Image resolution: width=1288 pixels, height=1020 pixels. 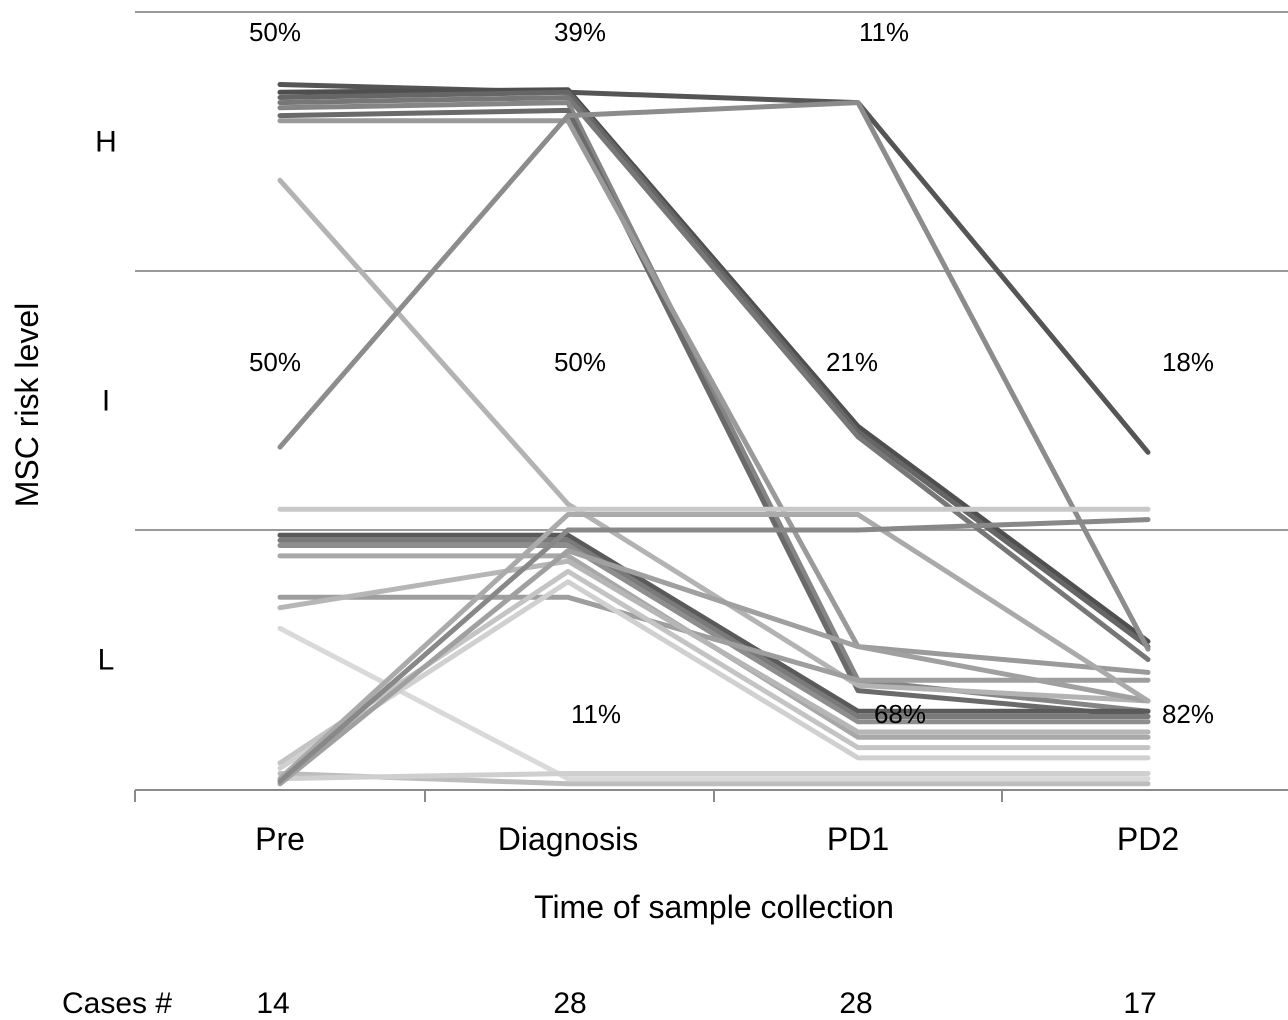 What do you see at coordinates (900, 714) in the screenshot?
I see `percent-label: 68%` at bounding box center [900, 714].